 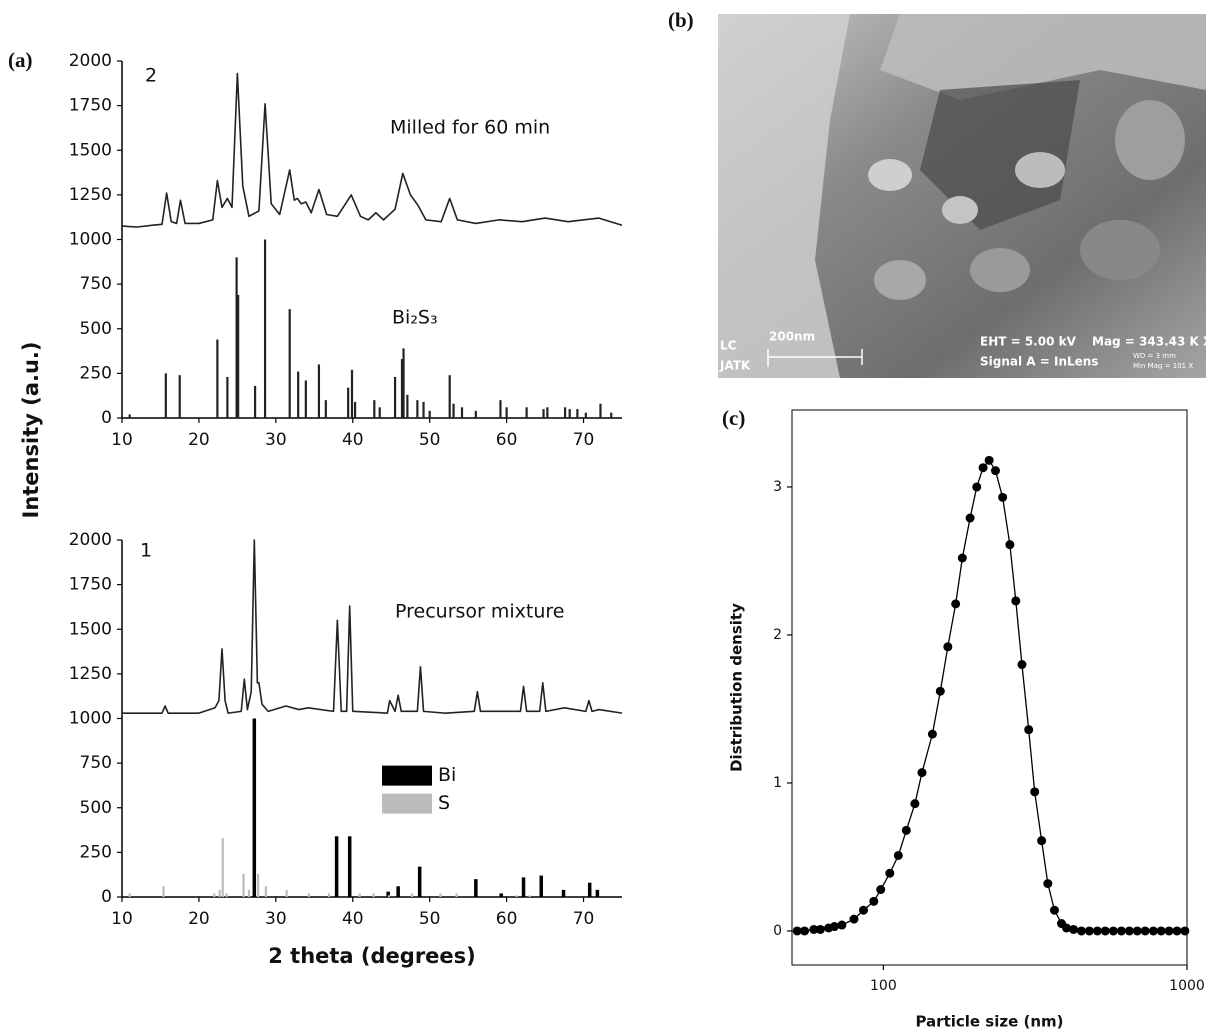 What do you see at coordinates (146, 551) in the screenshot?
I see `annotation: 1` at bounding box center [146, 551].